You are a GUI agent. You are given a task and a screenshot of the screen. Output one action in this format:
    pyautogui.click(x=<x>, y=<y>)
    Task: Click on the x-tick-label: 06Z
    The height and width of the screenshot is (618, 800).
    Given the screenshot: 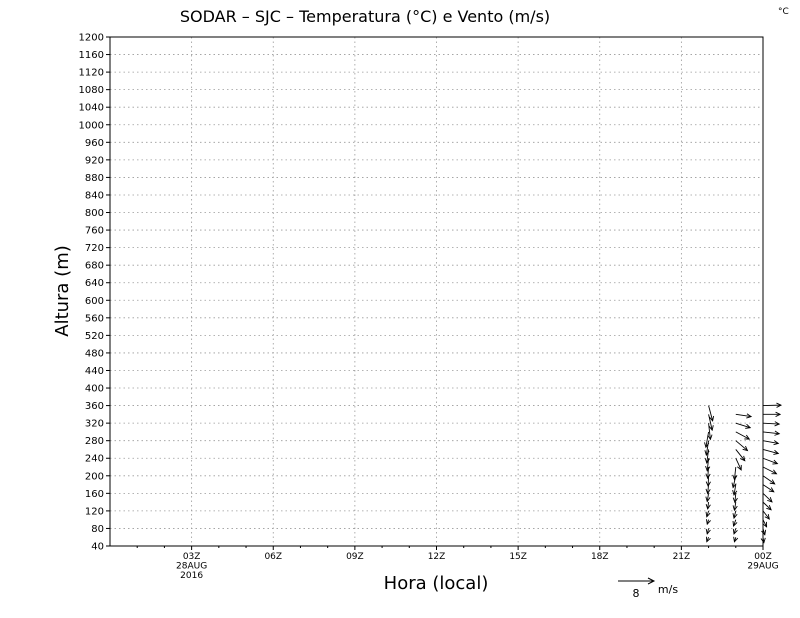 What is the action you would take?
    pyautogui.click(x=273, y=557)
    